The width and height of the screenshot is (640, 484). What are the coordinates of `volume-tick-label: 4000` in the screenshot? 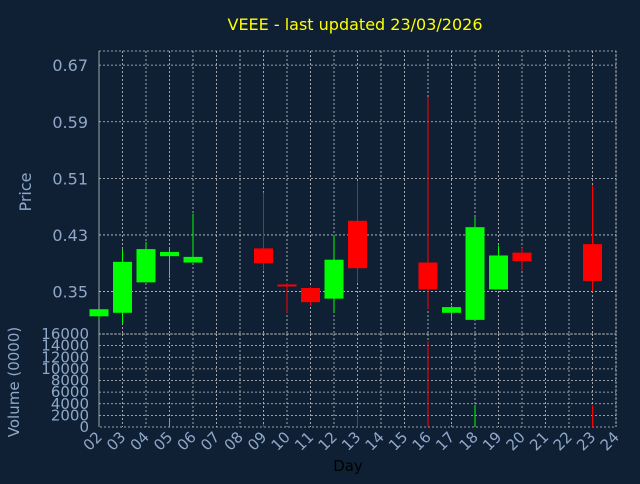 It's located at (70, 404).